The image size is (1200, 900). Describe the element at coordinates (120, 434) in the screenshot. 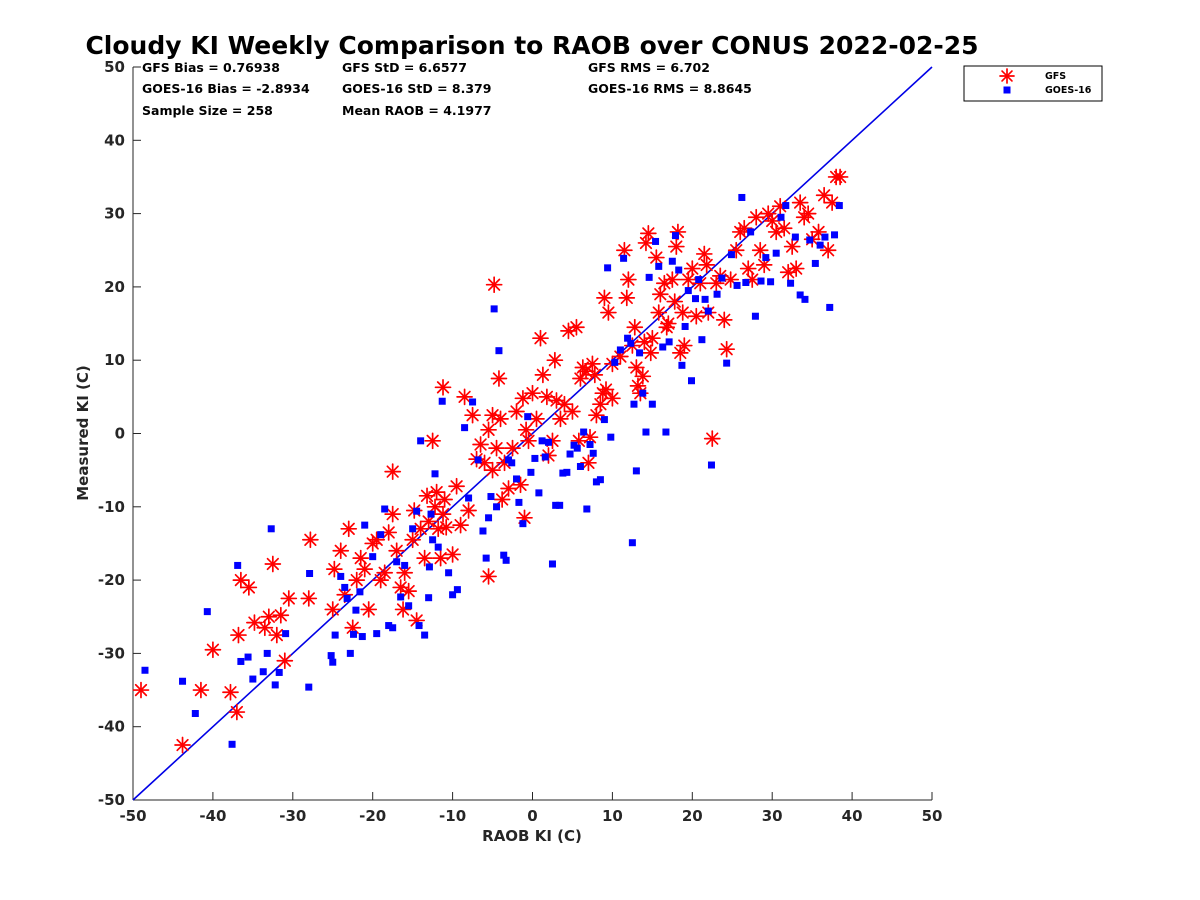

I see `y-tick-label: 0` at that location.